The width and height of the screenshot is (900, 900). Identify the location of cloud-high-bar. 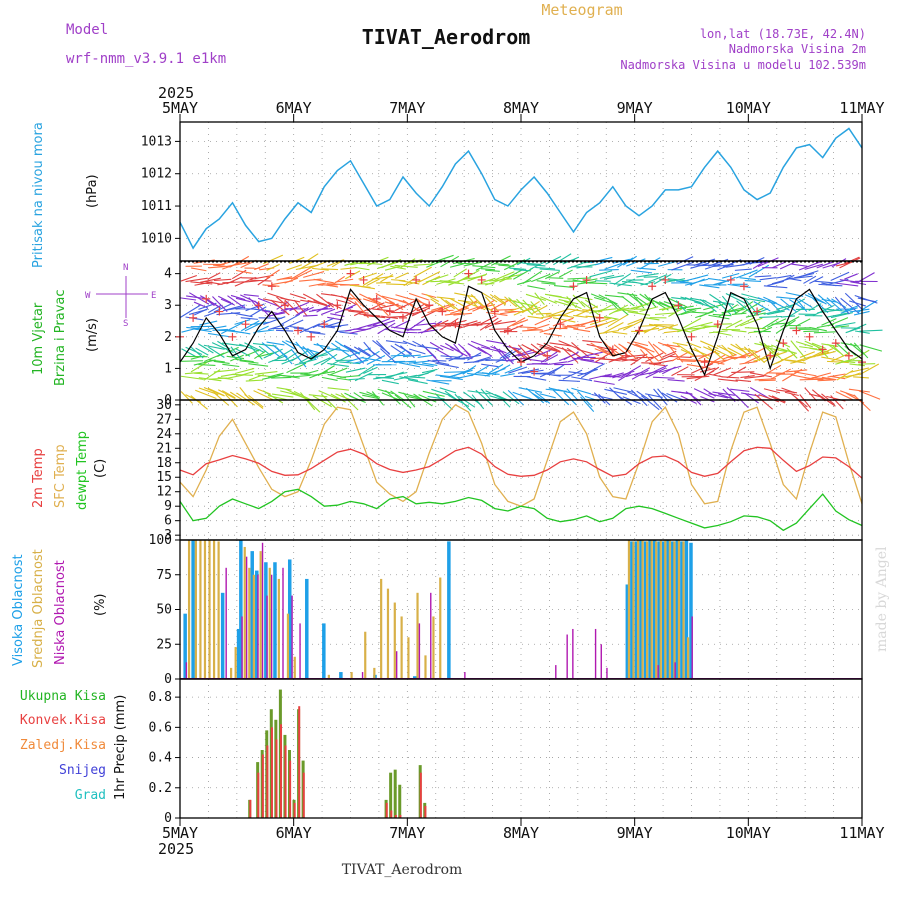
(663, 610).